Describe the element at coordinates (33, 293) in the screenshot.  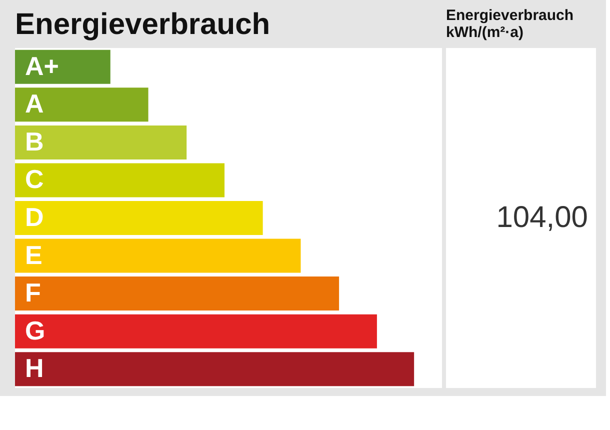
I see `y-tick-label: F` at that location.